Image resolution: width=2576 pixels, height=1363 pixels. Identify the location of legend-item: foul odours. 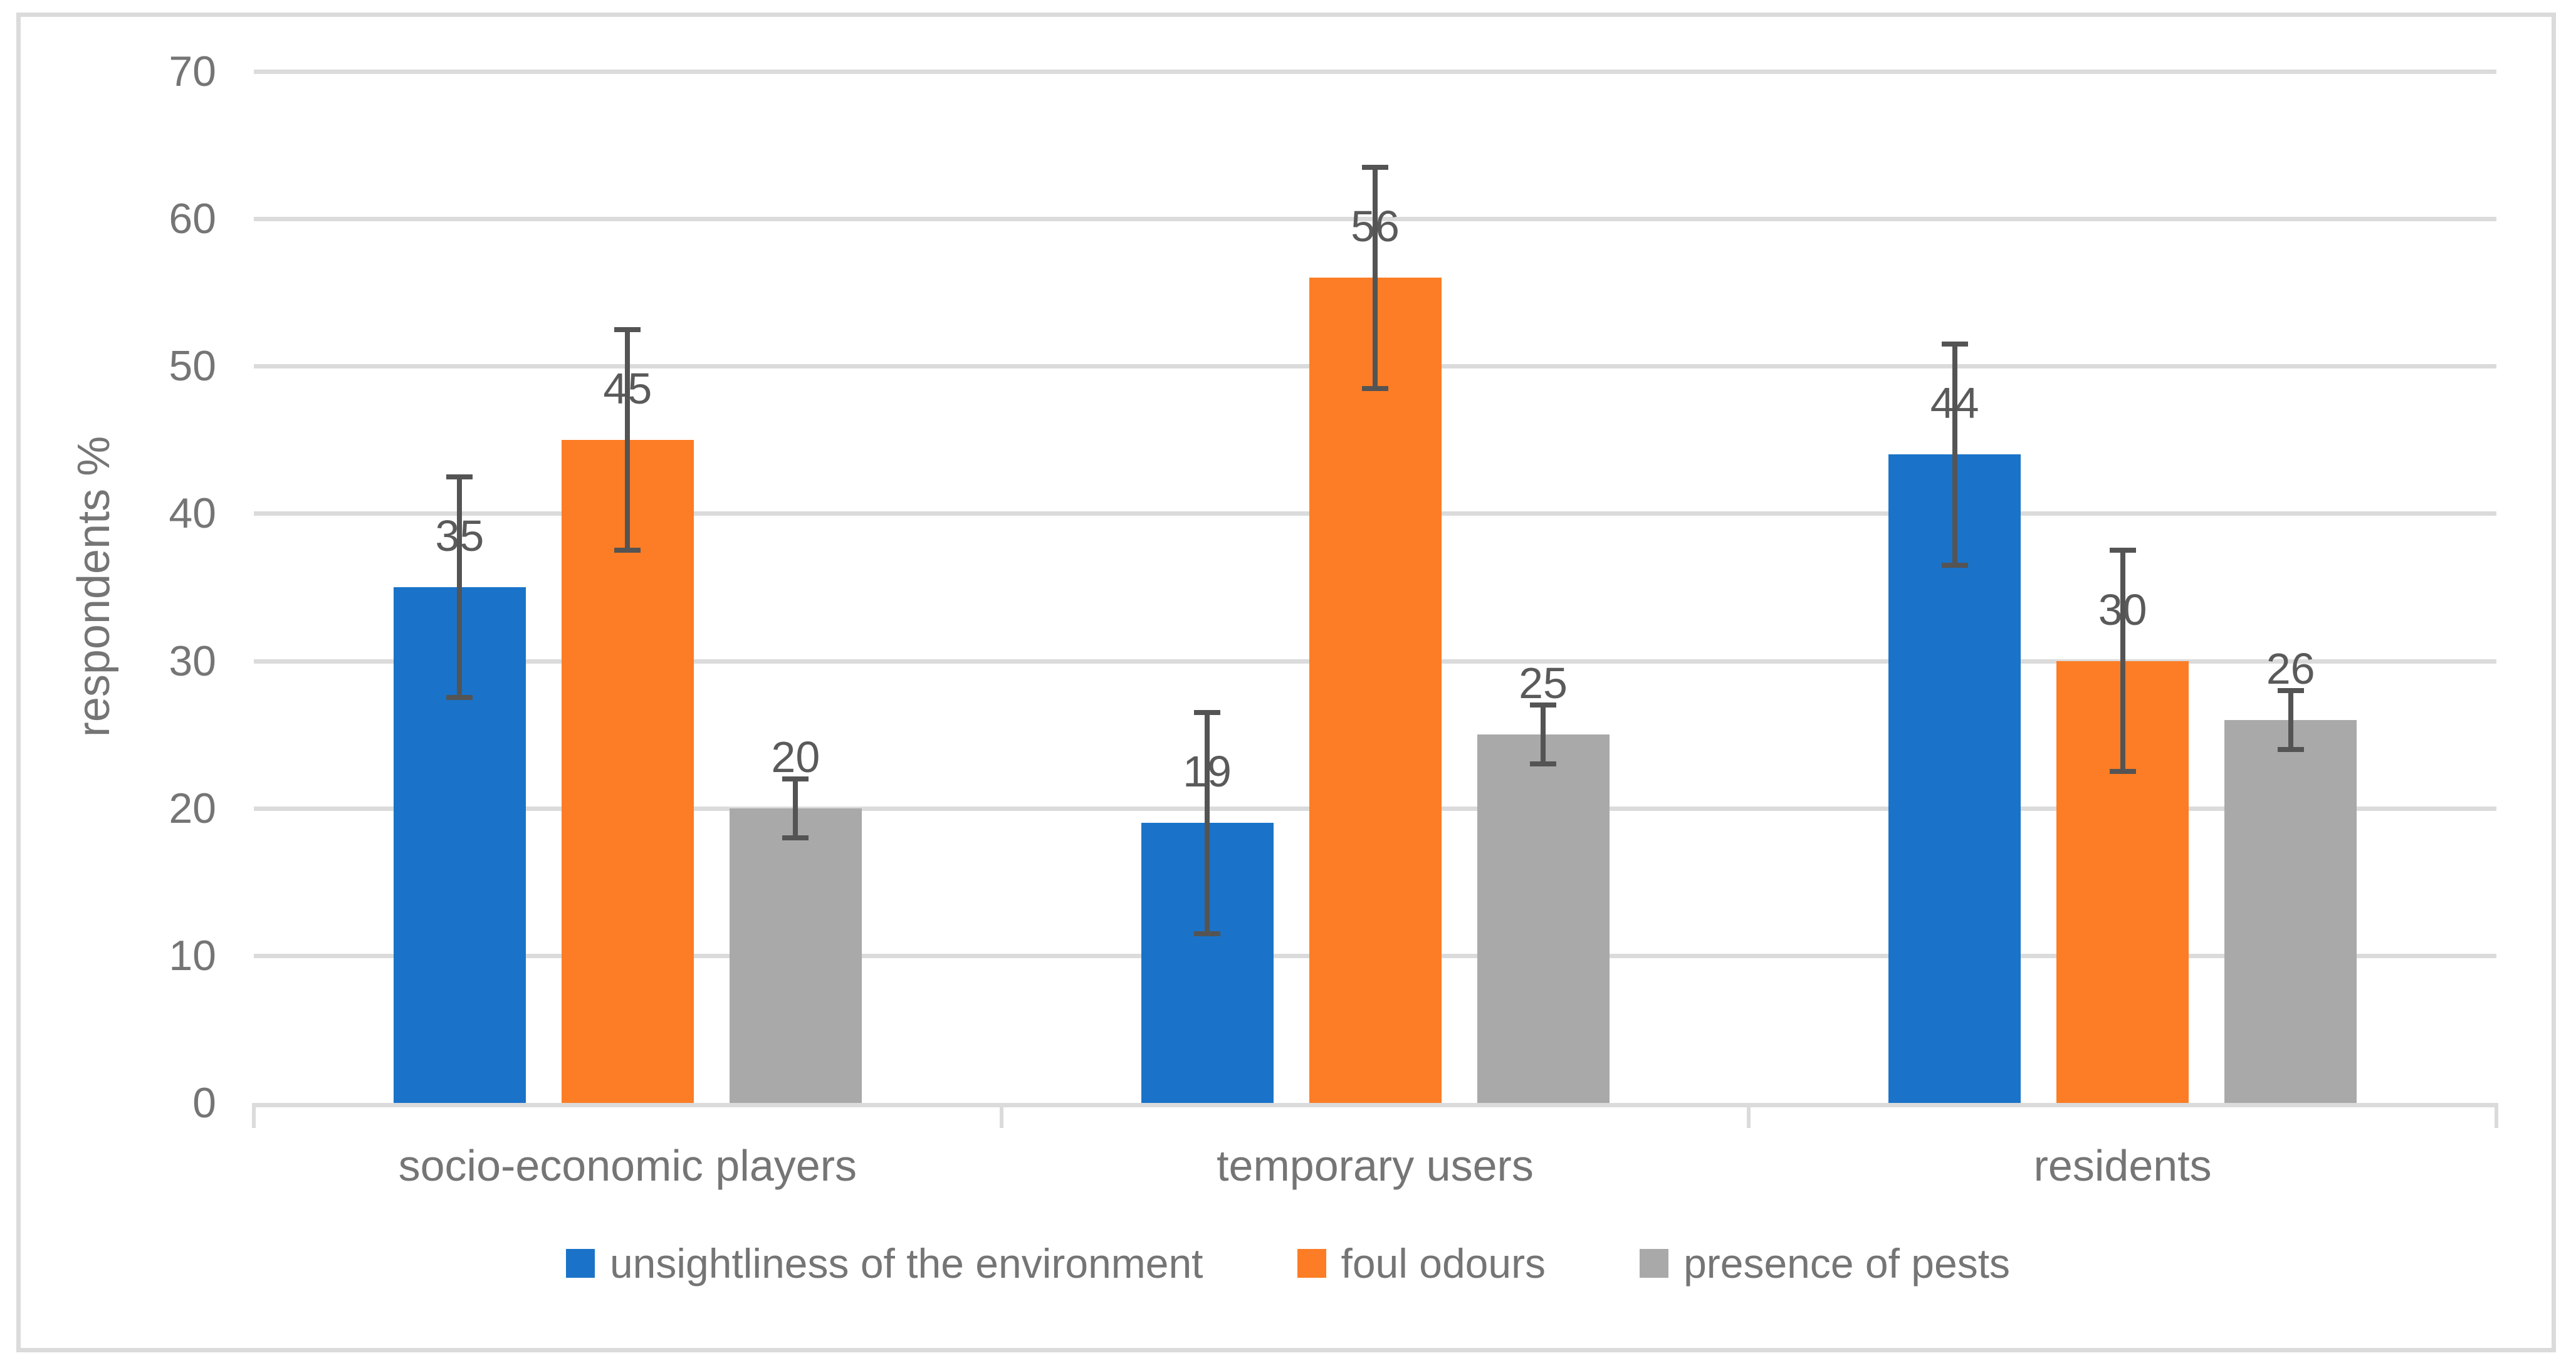
(1421, 1263).